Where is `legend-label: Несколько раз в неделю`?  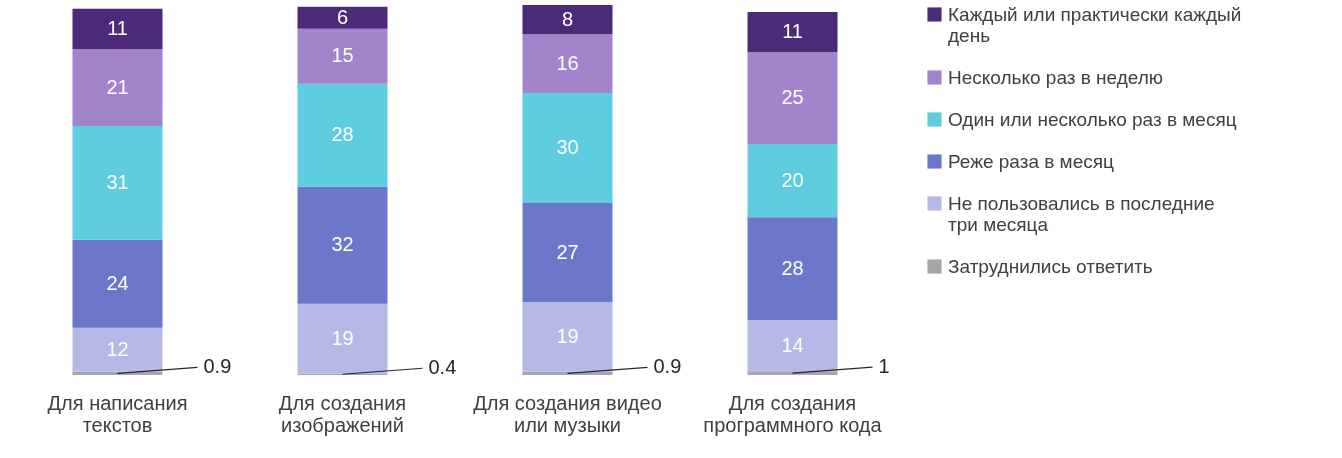 legend-label: Несколько раз в неделю is located at coordinates (1056, 77).